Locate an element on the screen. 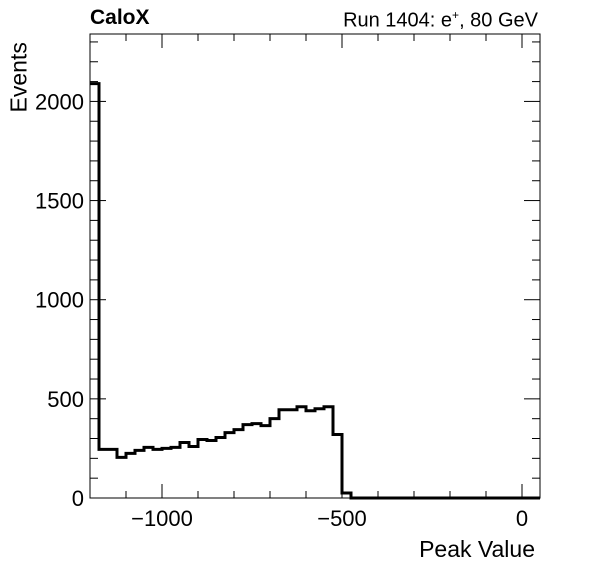 This screenshot has width=596, height=572. x-axis-label: Peak Value is located at coordinates (477, 549).